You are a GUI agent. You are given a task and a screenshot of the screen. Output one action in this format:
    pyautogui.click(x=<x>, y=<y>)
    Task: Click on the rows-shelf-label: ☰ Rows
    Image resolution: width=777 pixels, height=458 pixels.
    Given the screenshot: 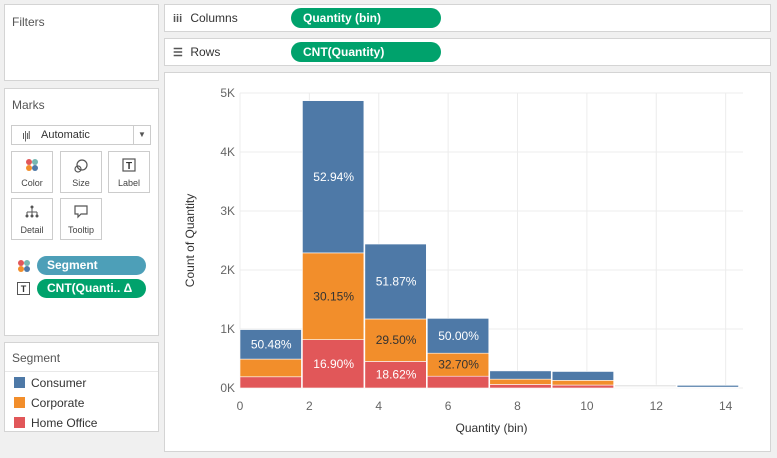 What is the action you would take?
    pyautogui.click(x=196, y=52)
    